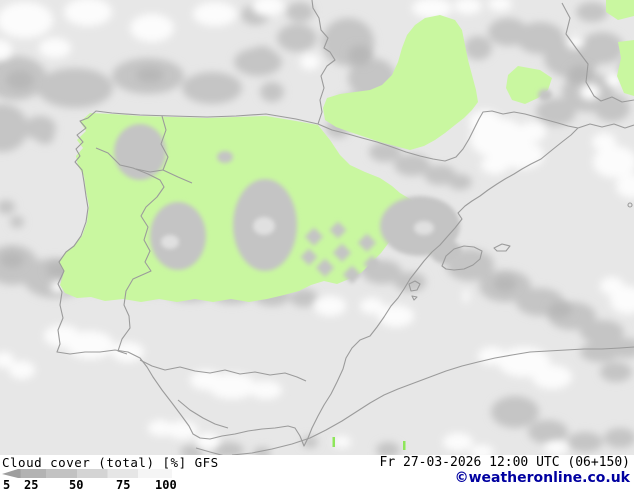  Describe the element at coordinates (542, 478) in the screenshot. I see `copyright-notice: ©weatheronline.co.uk` at that location.